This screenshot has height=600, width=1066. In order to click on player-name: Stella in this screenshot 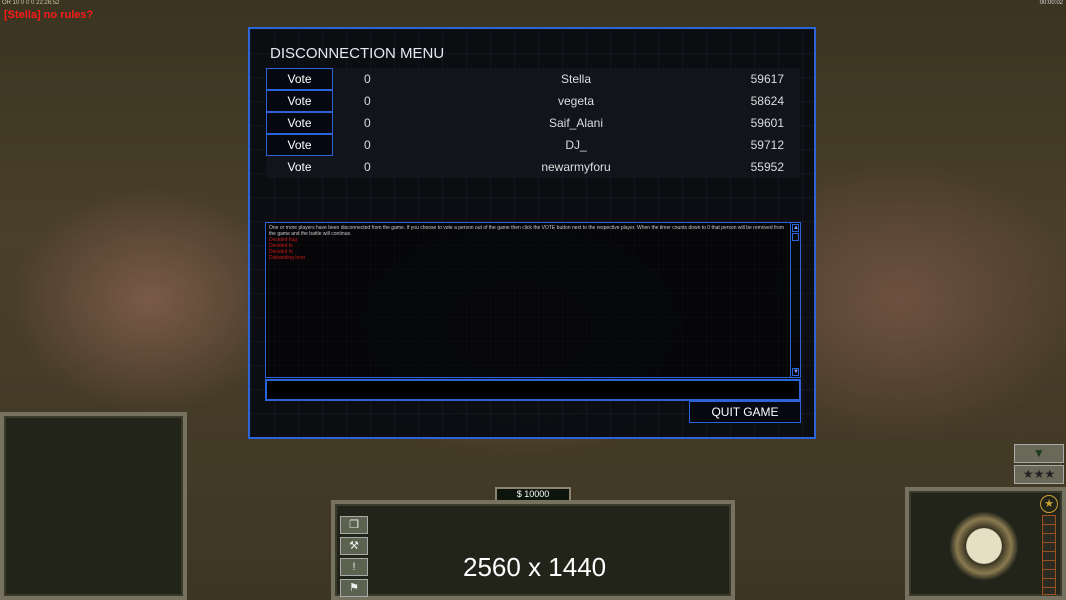, I will do `click(576, 79)`.